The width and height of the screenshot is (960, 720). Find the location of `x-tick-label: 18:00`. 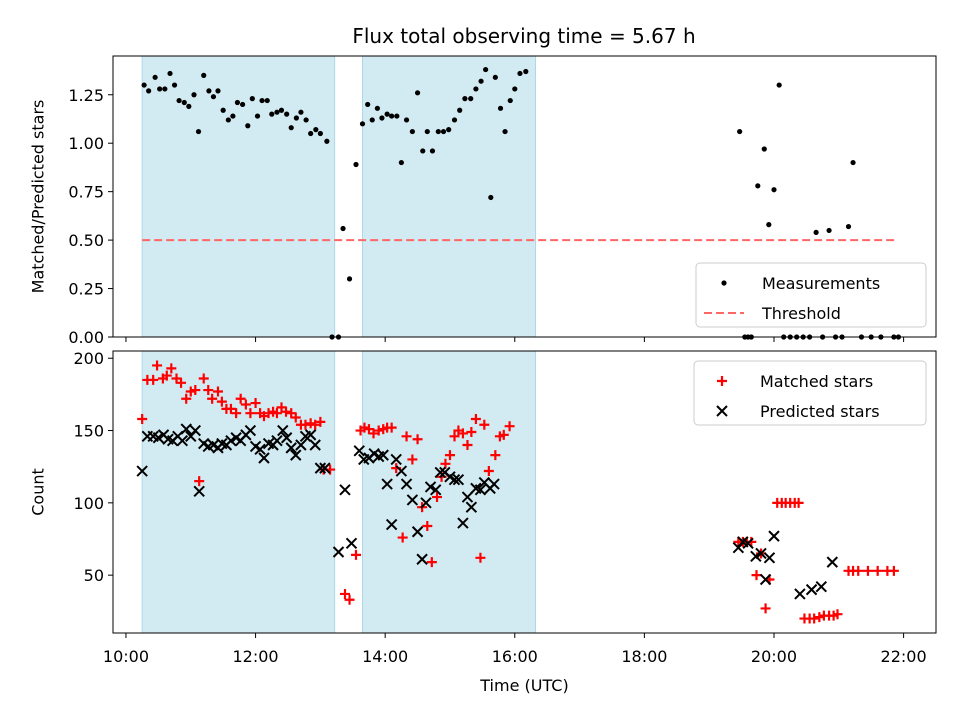

x-tick-label: 18:00 is located at coordinates (644, 656).